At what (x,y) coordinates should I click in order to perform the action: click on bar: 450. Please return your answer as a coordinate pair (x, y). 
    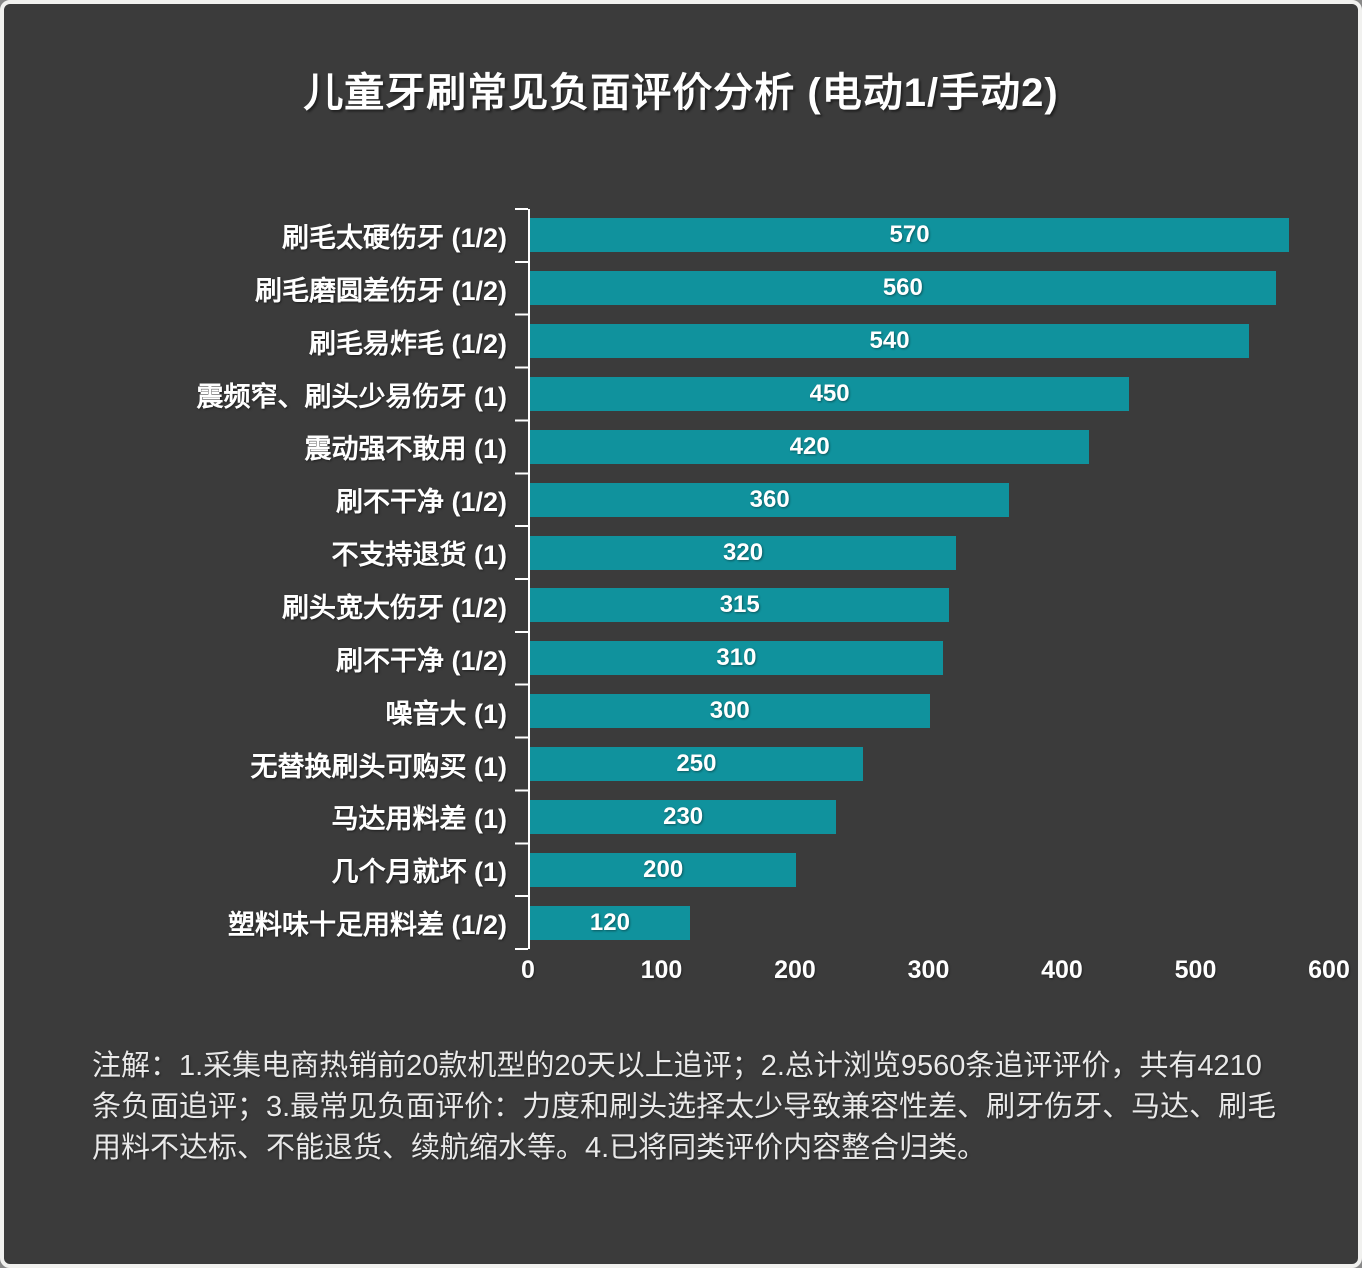
    Looking at the image, I should click on (830, 394).